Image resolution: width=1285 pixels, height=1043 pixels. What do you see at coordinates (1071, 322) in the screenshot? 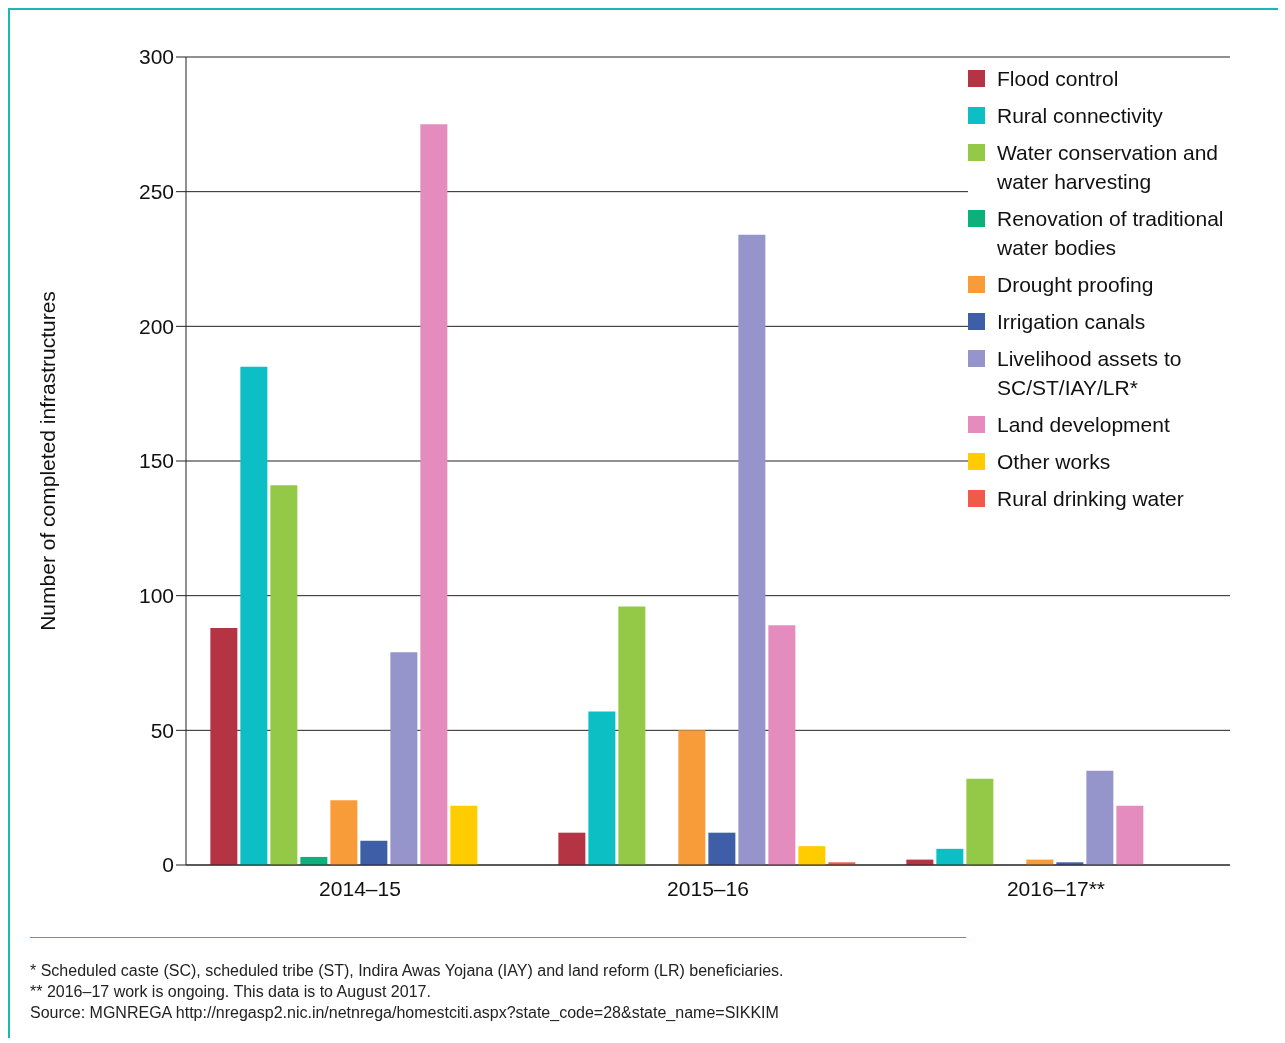
I see `legend-label: Irrigation canals` at bounding box center [1071, 322].